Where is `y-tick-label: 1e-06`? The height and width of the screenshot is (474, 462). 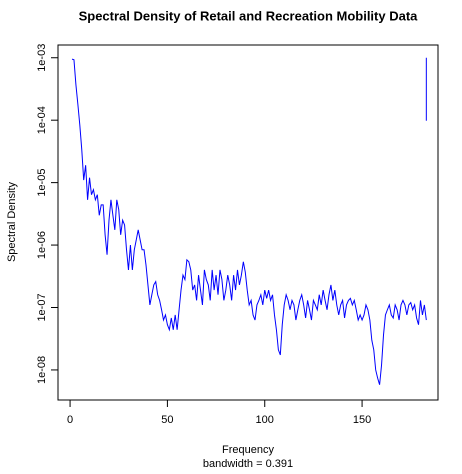
y-tick-label: 1e-06 is located at coordinates (42, 245).